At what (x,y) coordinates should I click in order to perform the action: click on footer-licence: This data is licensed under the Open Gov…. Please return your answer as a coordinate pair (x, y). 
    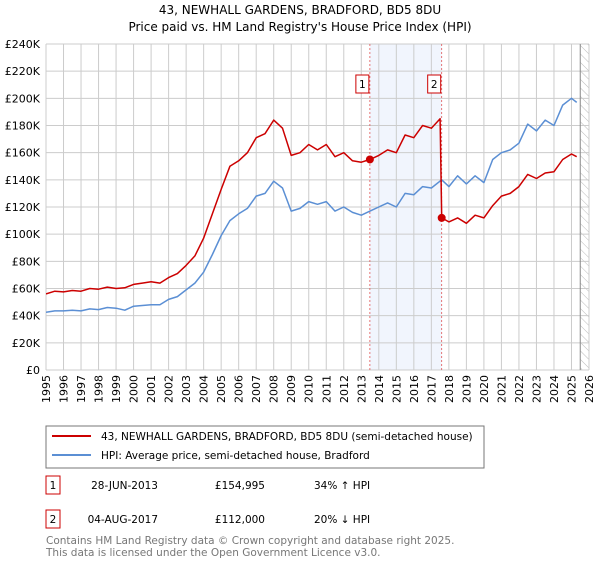
    Looking at the image, I should click on (213, 553).